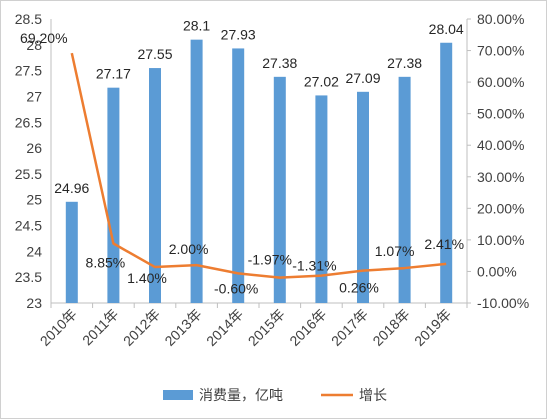 This screenshot has height=419, width=547. I want to click on right-axis-tick-label: 20.00%, so click(500, 208).